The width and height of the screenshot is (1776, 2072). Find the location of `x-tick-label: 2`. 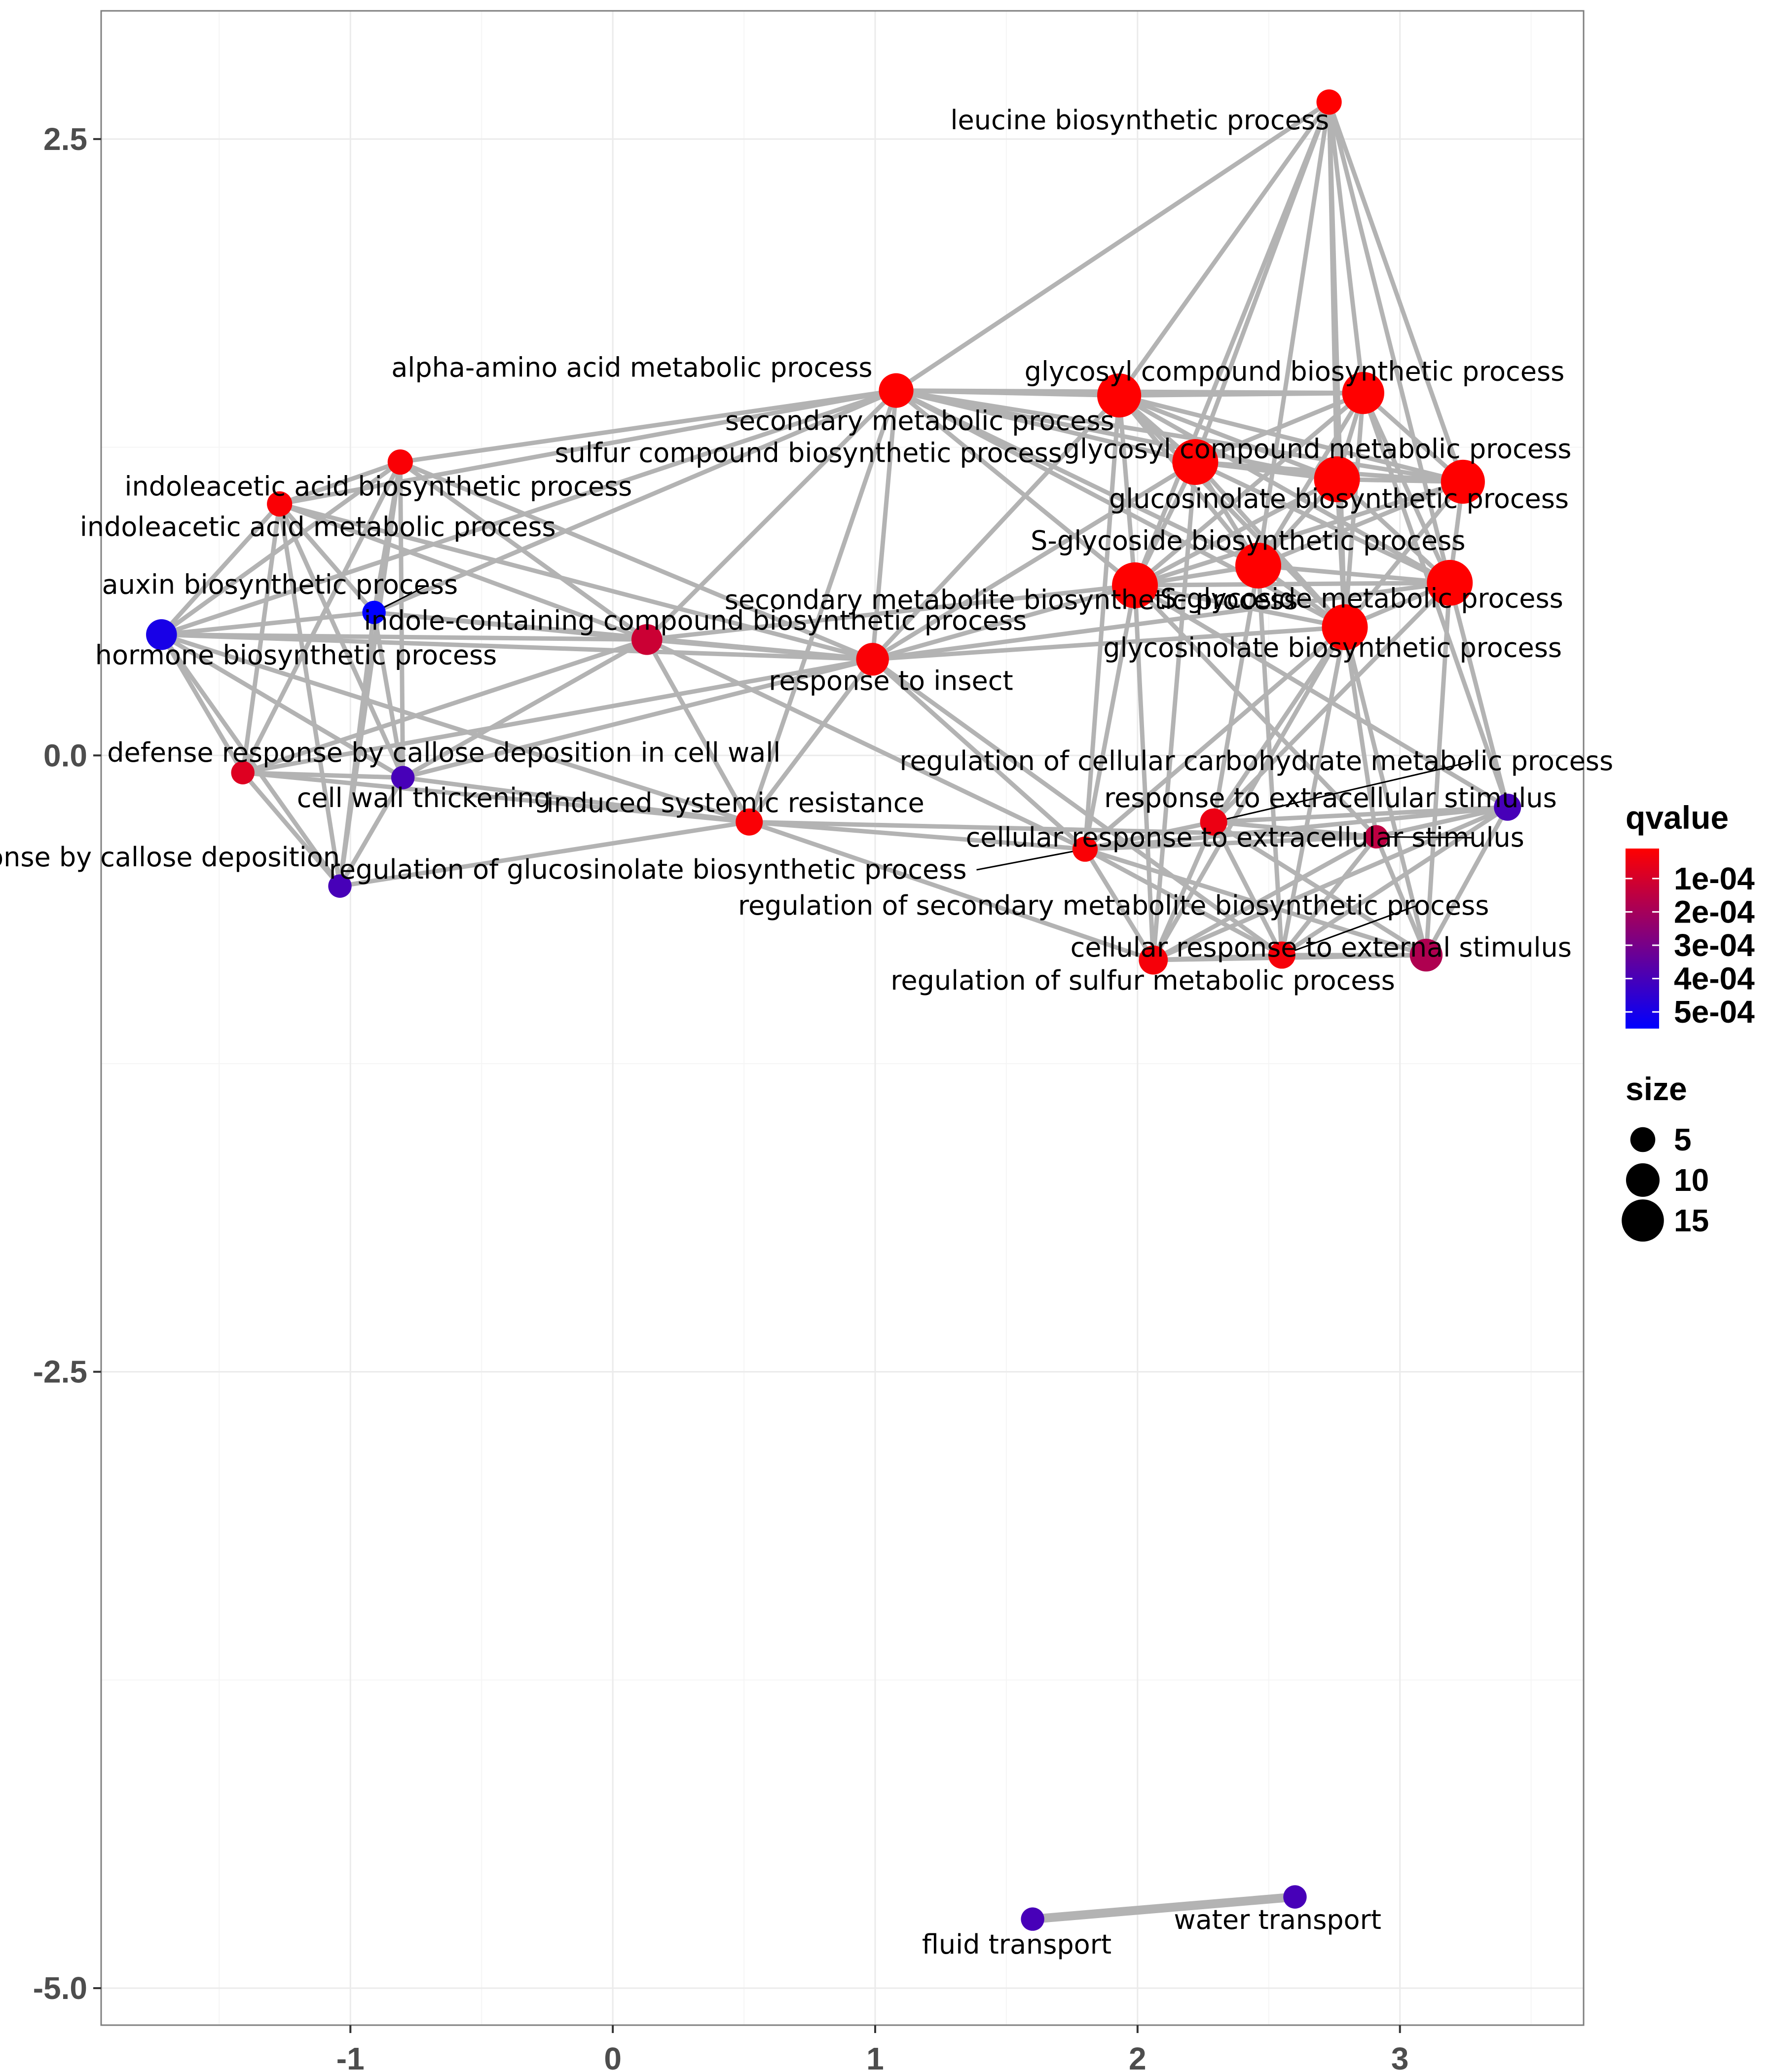

x-tick-label: 2 is located at coordinates (1138, 2057).